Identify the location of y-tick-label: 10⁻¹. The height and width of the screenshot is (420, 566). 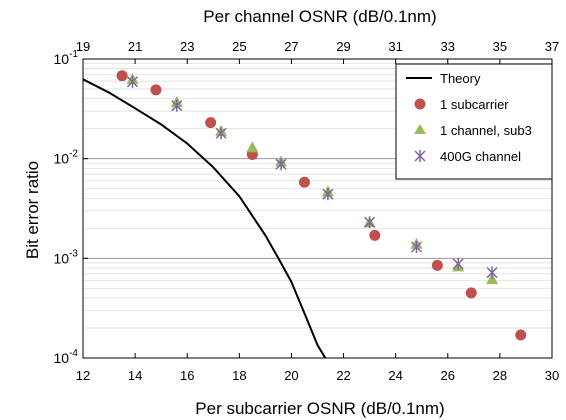
(66, 58).